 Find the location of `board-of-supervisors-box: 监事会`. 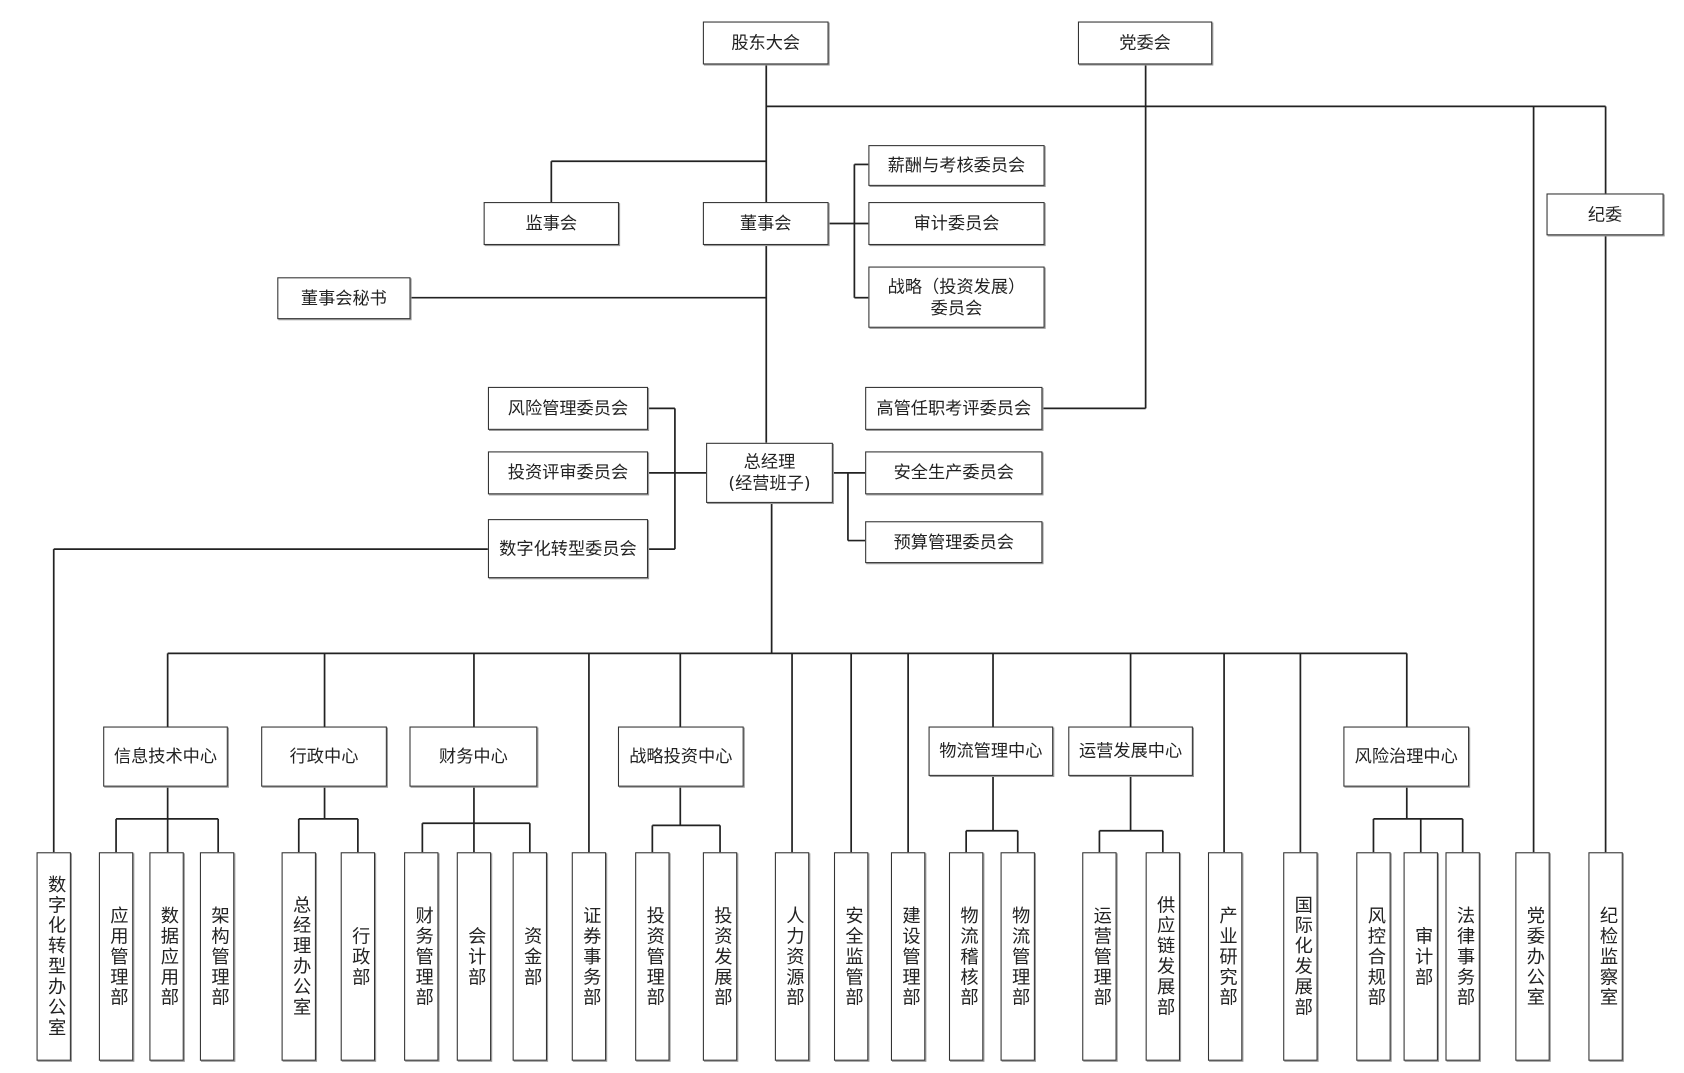

board-of-supervisors-box: 监事会 is located at coordinates (551, 224).